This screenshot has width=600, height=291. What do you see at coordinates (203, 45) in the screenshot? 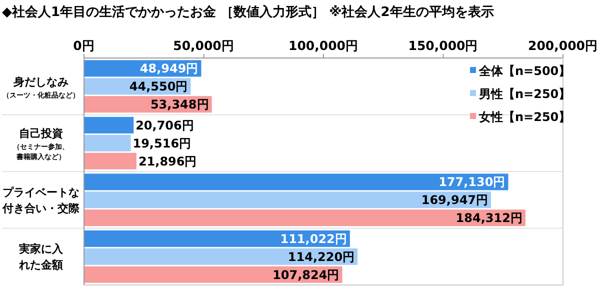
I see `x-tick-label: 50,000円` at bounding box center [203, 45].